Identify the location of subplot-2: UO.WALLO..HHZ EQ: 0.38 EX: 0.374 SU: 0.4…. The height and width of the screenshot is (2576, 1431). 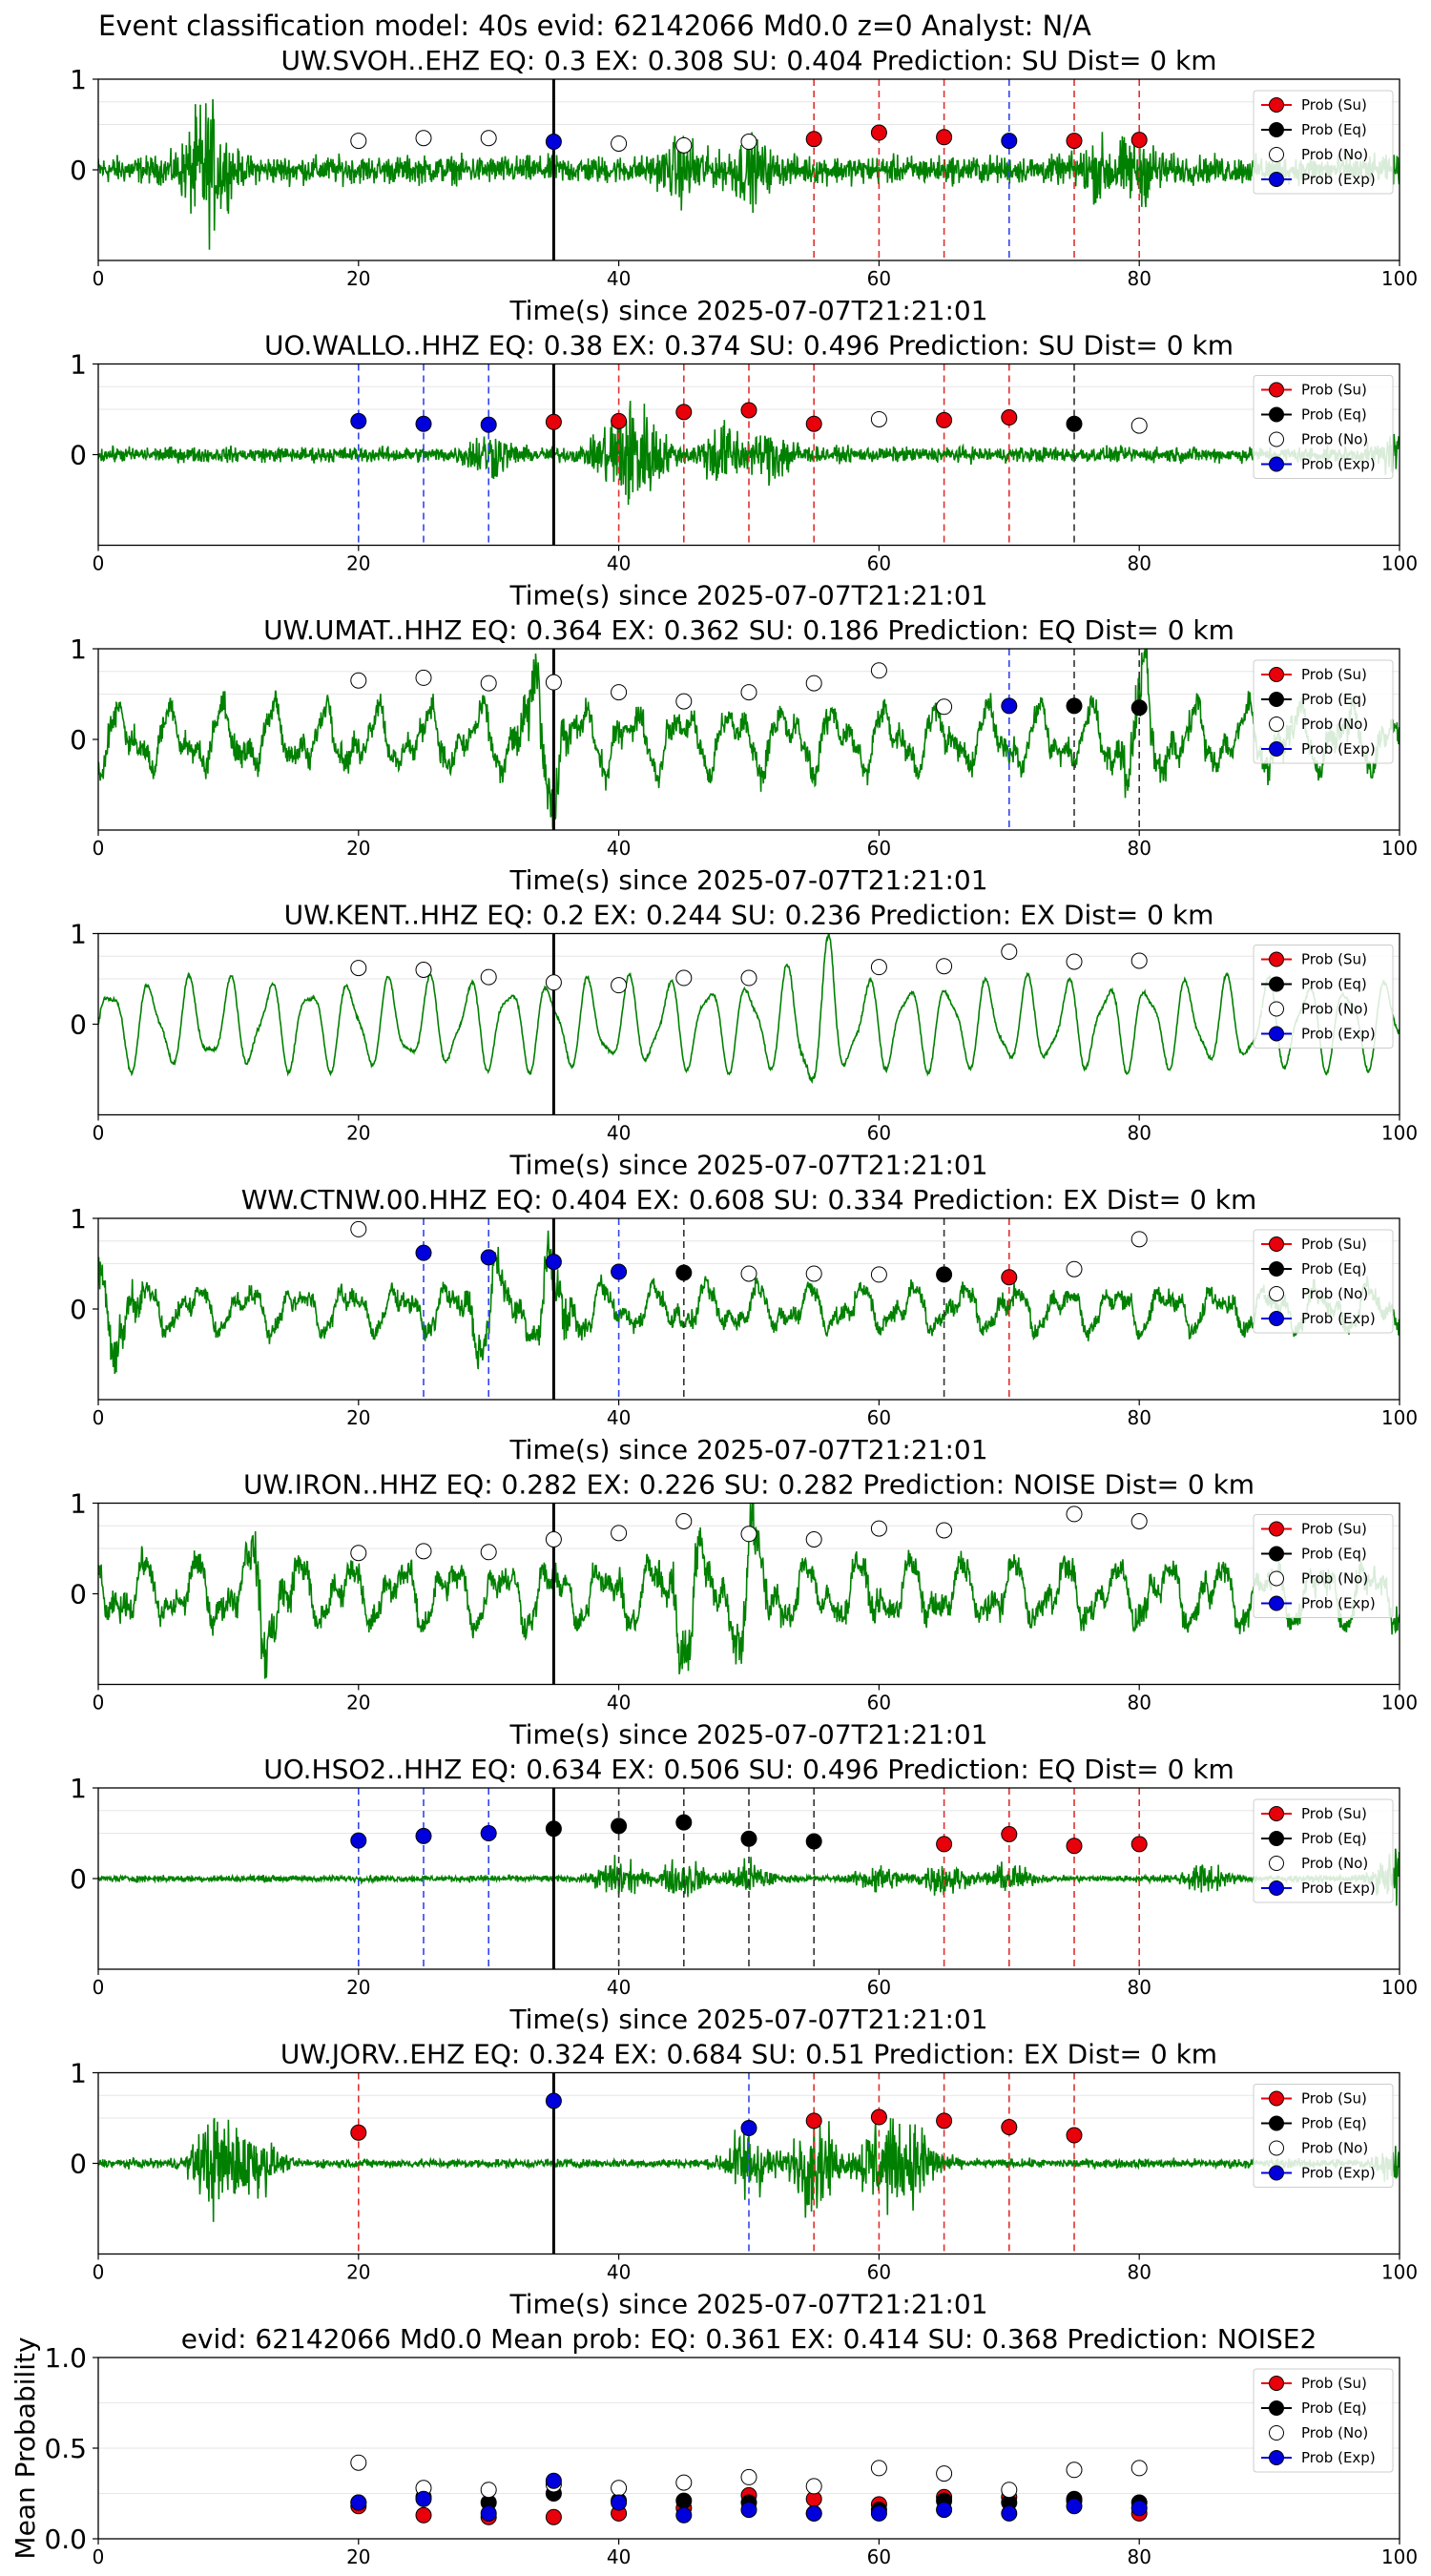
(744, 471).